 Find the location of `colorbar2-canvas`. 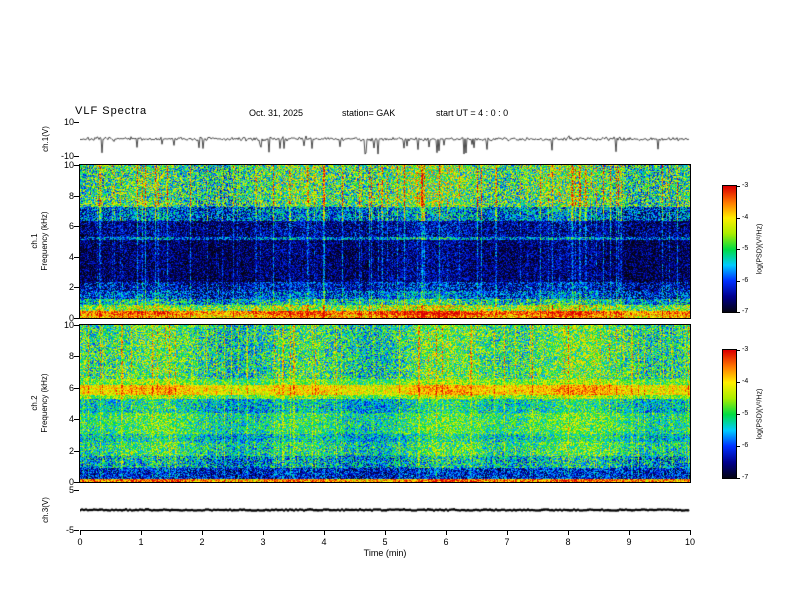

colorbar2-canvas is located at coordinates (729, 414).